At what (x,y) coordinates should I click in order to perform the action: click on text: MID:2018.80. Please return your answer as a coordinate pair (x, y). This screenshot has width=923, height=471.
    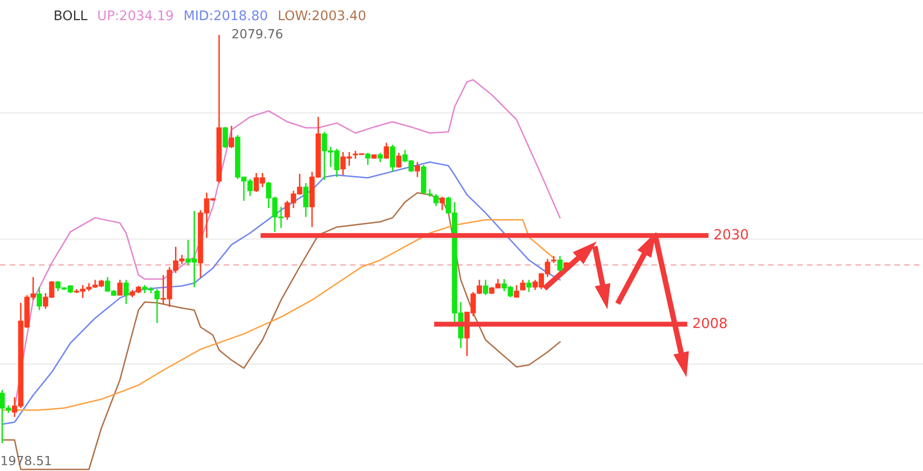
    Looking at the image, I should click on (226, 15).